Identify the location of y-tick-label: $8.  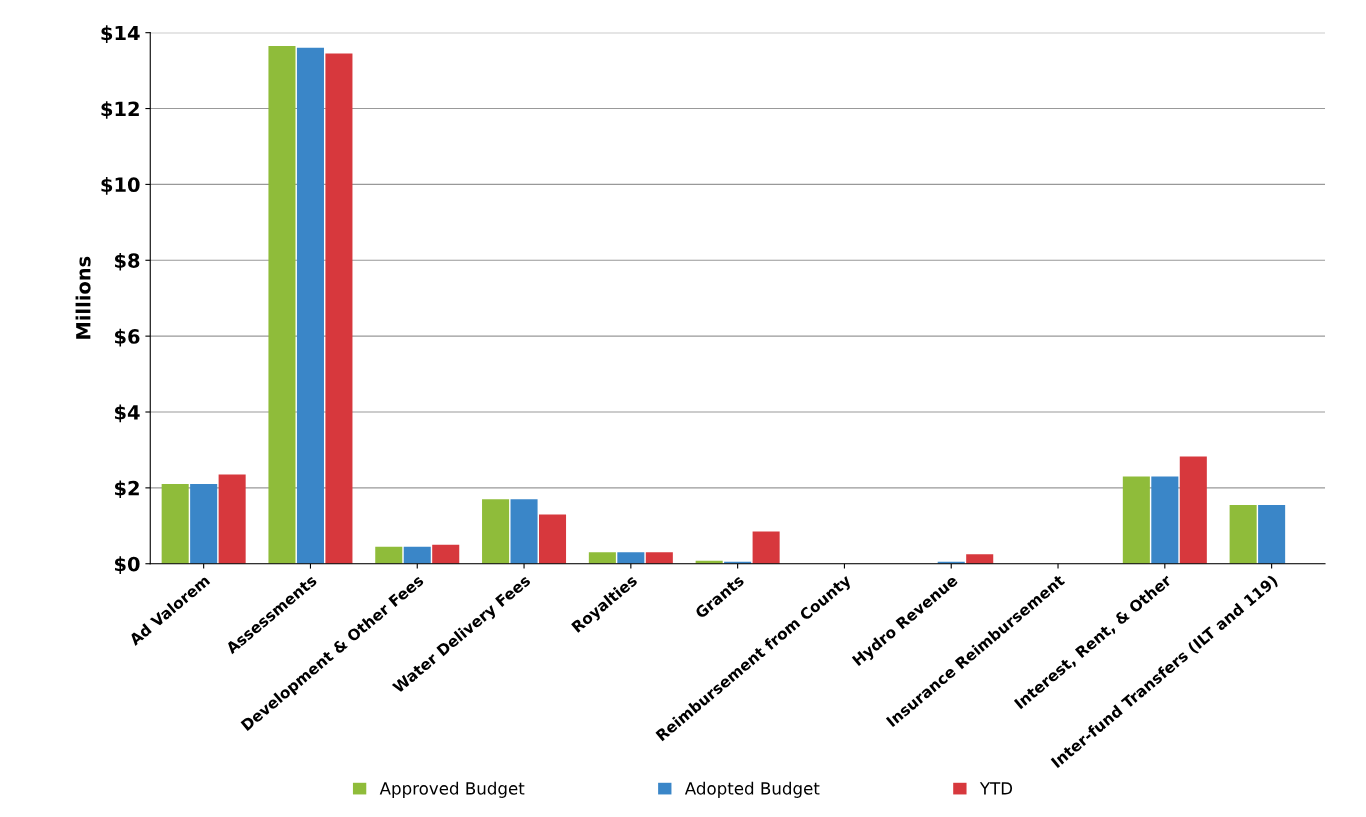
(127, 261).